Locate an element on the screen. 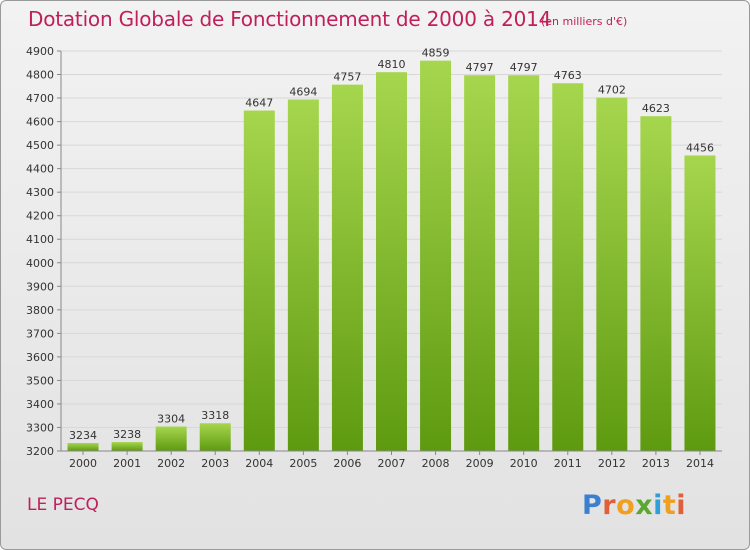 The image size is (750, 550). bar-2014 is located at coordinates (700, 303).